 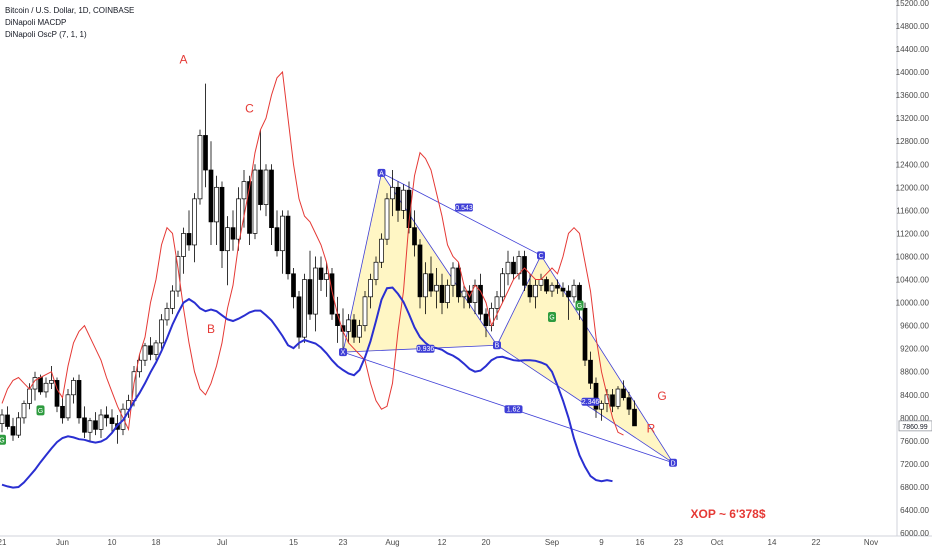 I want to click on price-tick-label: 10800.00, so click(x=913, y=256).